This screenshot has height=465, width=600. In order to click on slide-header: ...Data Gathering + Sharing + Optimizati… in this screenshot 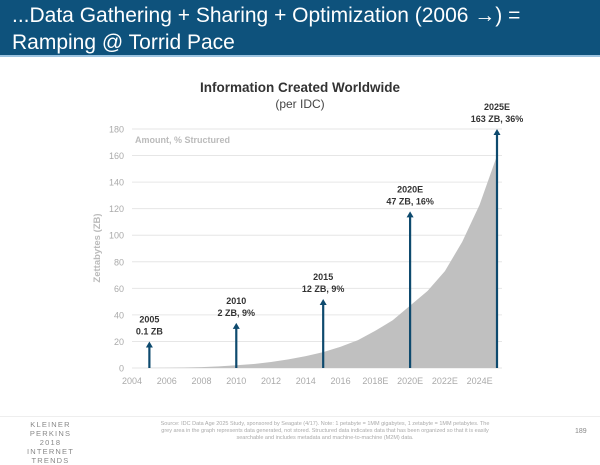, I will do `click(300, 28)`.